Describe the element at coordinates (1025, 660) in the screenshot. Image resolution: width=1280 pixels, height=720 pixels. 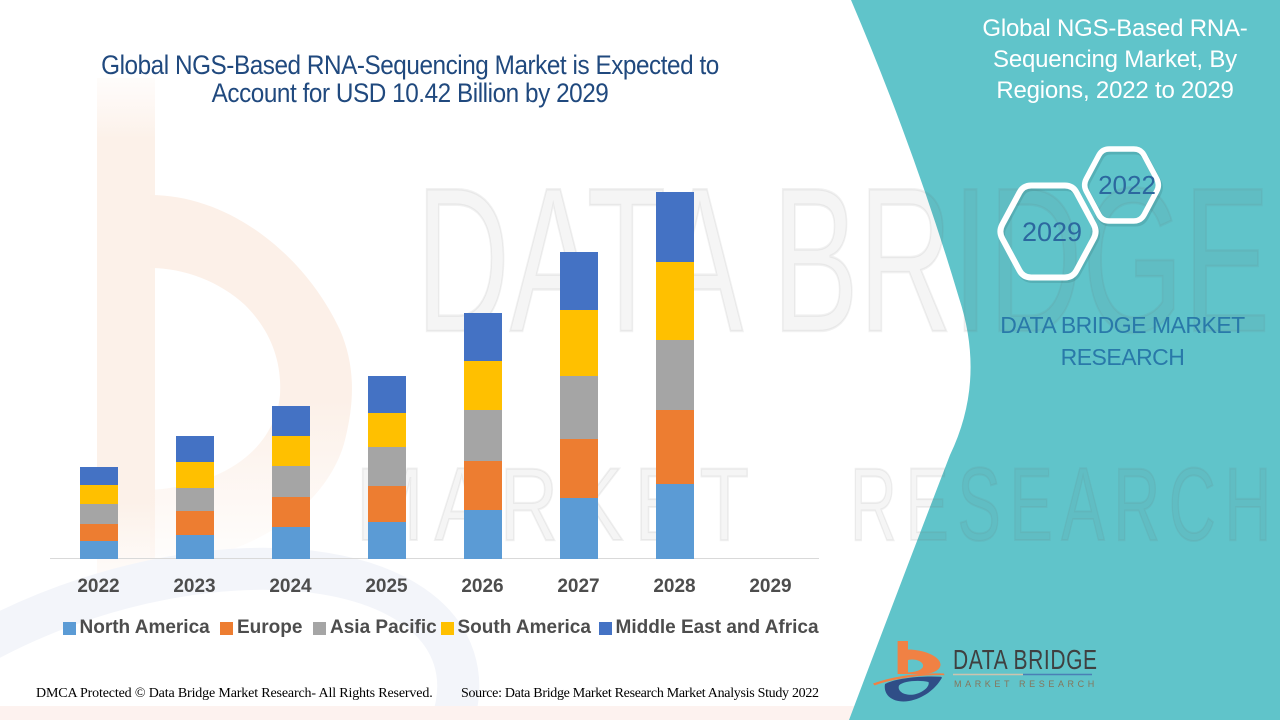
I see `svg-text: DATA BRIDGE` at that location.